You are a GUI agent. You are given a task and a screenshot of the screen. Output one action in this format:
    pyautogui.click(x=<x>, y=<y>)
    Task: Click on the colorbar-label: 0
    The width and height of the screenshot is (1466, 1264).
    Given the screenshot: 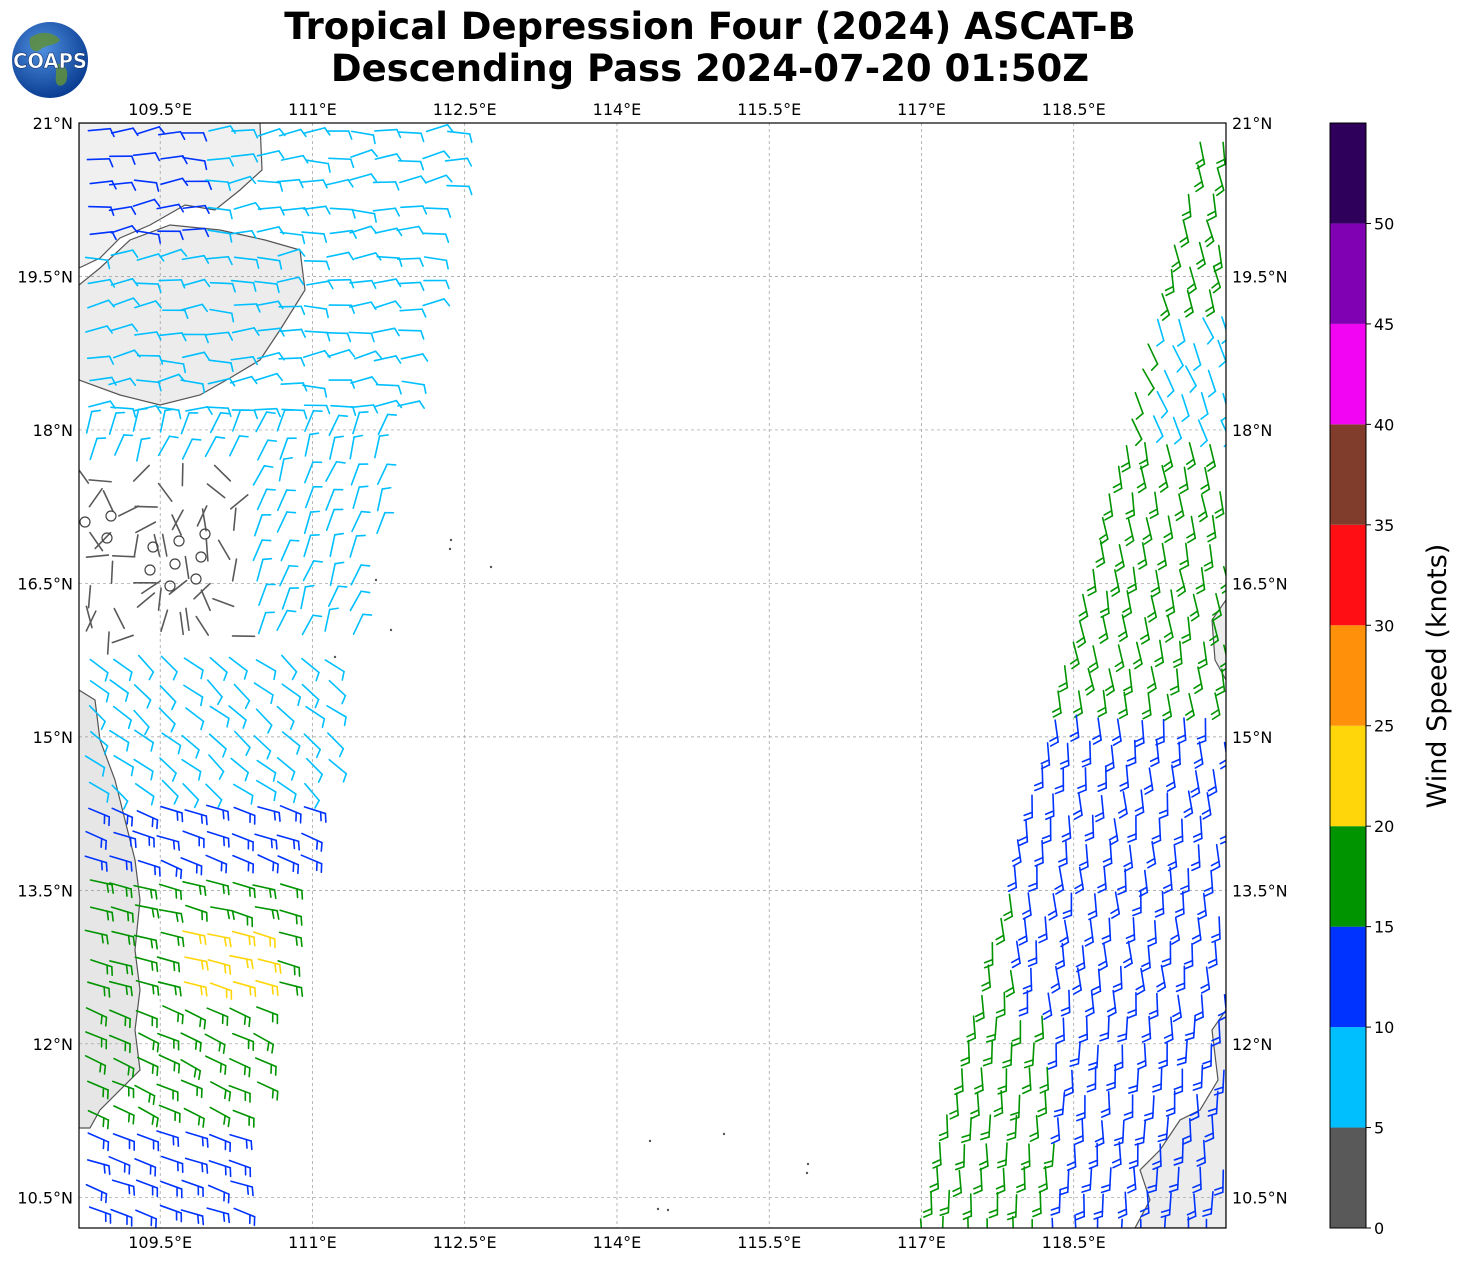 What is the action you would take?
    pyautogui.click(x=1379, y=1228)
    